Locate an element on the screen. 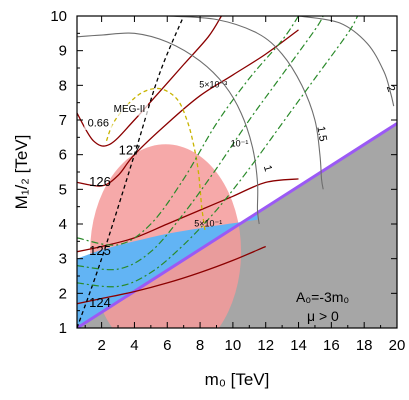  x-tick-label: 12 is located at coordinates (265, 345).